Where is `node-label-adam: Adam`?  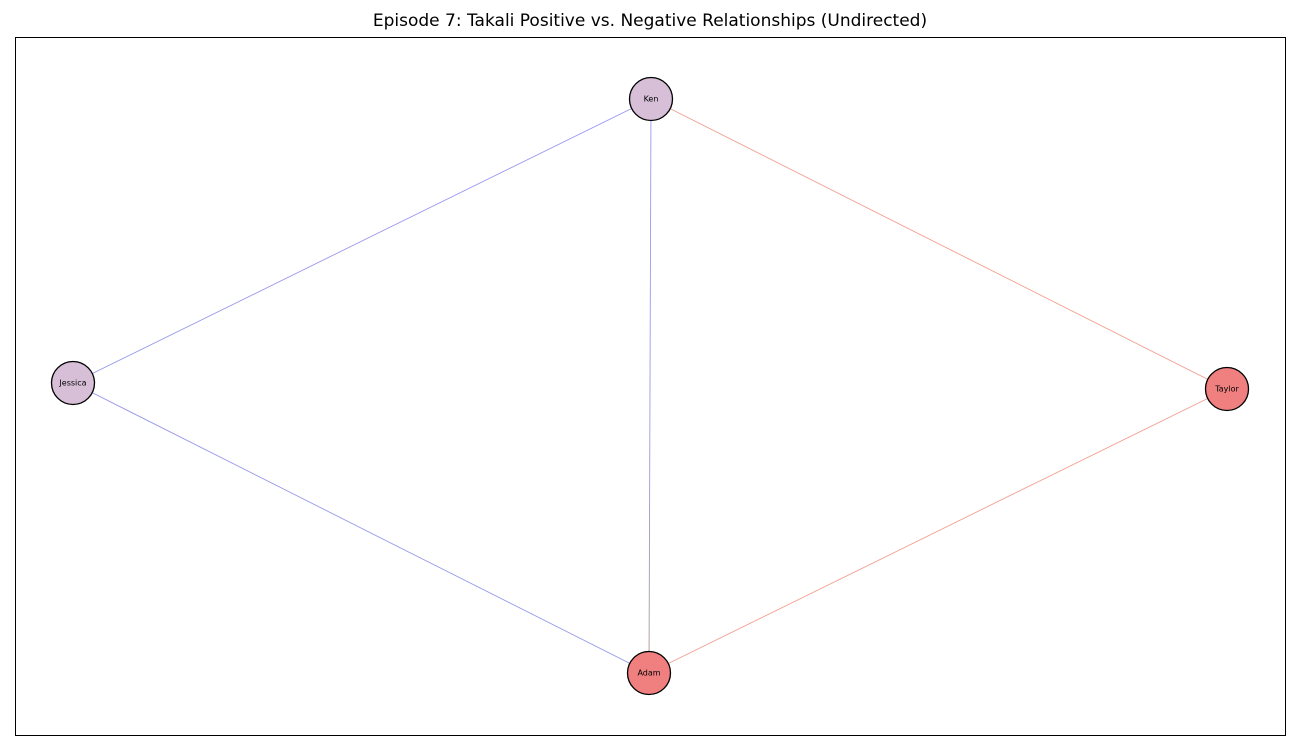 node-label-adam: Adam is located at coordinates (648, 673).